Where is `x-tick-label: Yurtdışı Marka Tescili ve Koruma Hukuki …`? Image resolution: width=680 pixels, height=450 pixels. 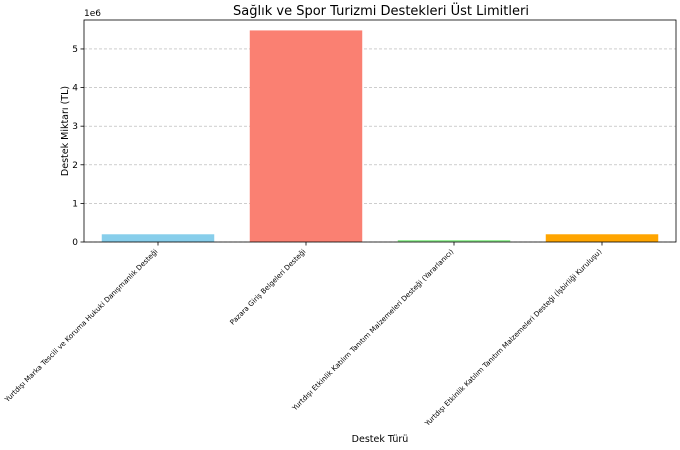
x-tick-label: Yurtdışı Marka Tescili ve Koruma Hukuki … is located at coordinates (81, 326).